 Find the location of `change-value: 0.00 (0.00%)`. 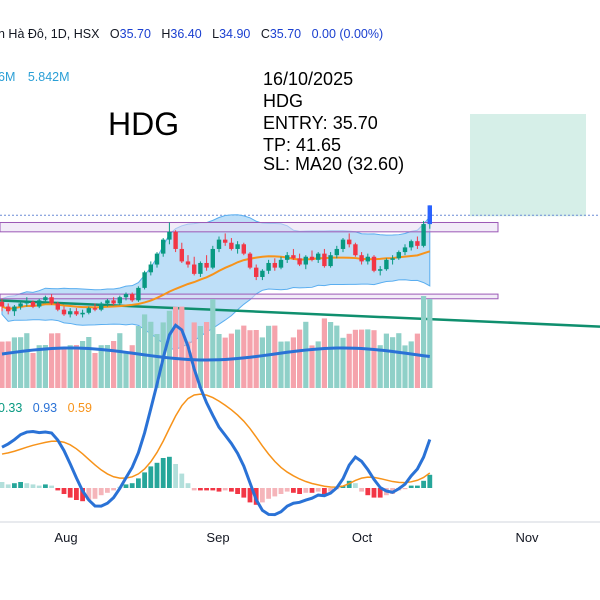

change-value: 0.00 (0.00%) is located at coordinates (348, 34).